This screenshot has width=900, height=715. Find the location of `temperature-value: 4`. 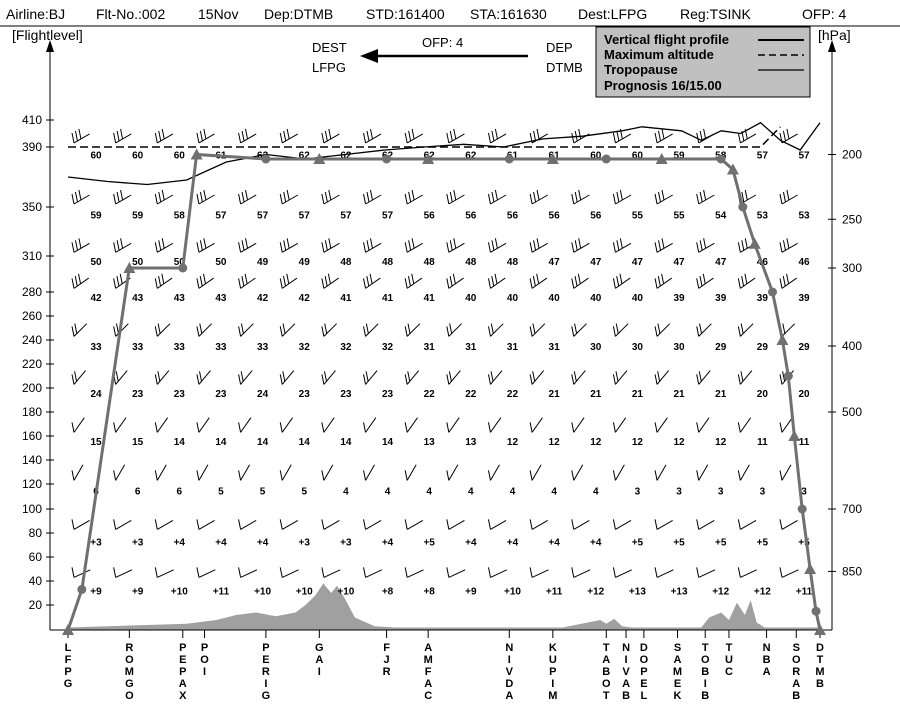

temperature-value: 4 is located at coordinates (388, 491).